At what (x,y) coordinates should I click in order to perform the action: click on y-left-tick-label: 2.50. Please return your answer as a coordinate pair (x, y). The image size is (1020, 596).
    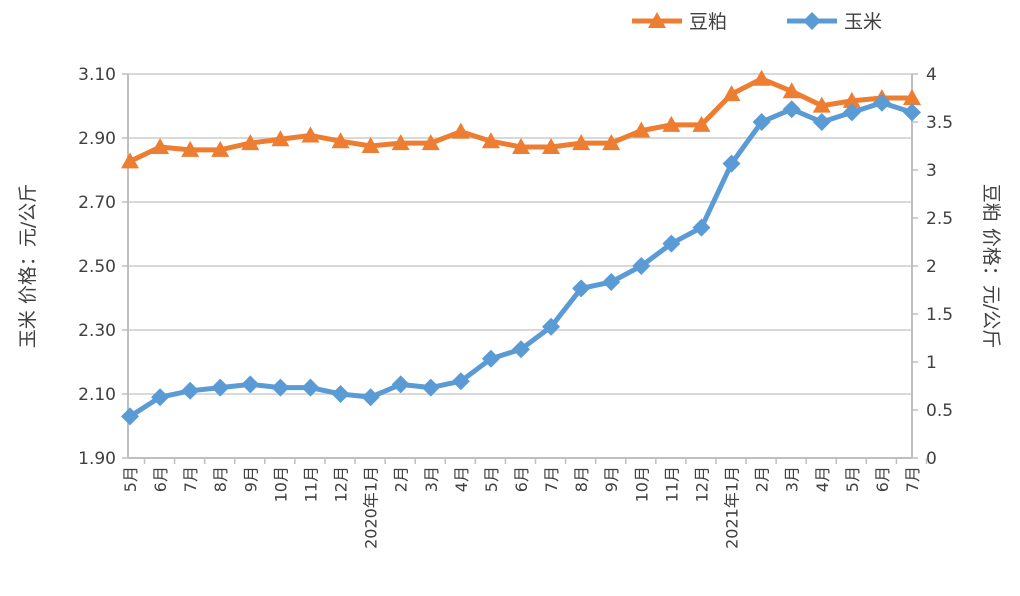
    Looking at the image, I should click on (97, 267).